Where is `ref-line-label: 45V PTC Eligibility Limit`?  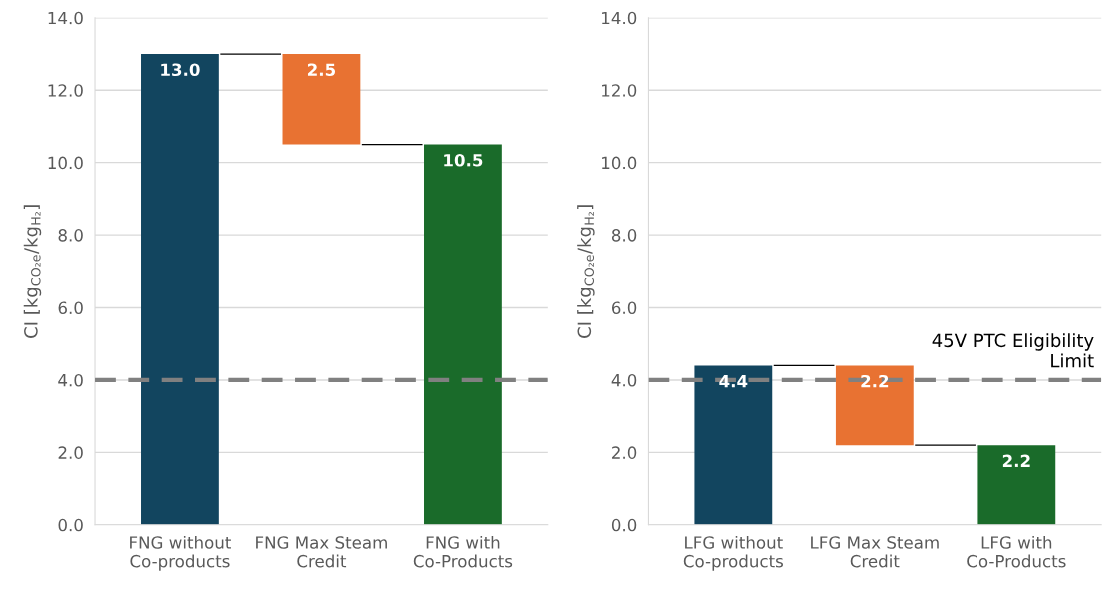 ref-line-label: 45V PTC Eligibility Limit is located at coordinates (1013, 350).